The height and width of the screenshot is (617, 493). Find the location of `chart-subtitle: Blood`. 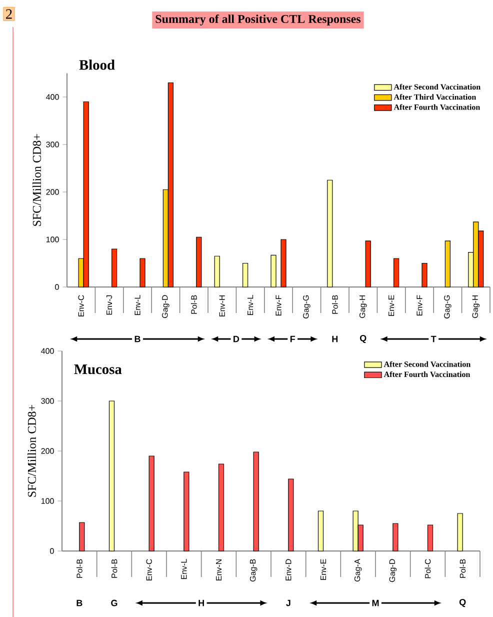

chart-subtitle: Blood is located at coordinates (97, 65).